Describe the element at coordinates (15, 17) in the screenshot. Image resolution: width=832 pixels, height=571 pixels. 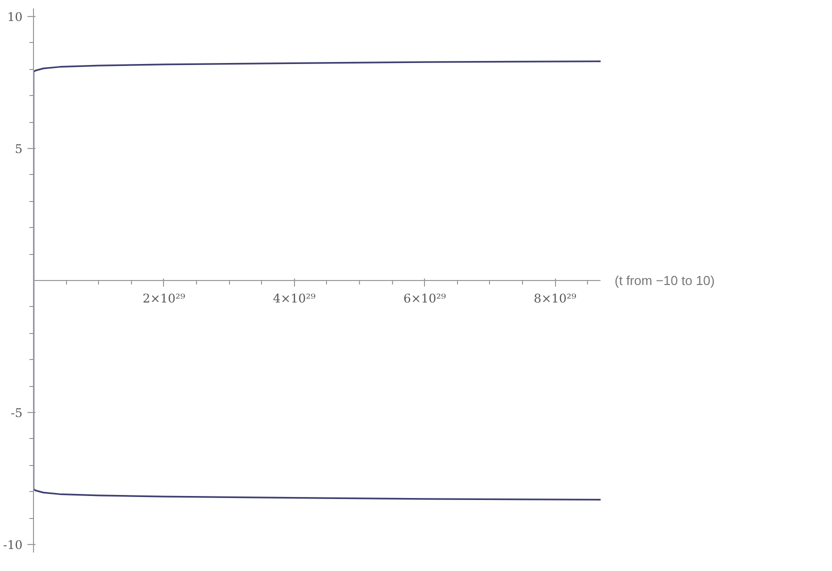
I see `y-tick-label: 10` at that location.